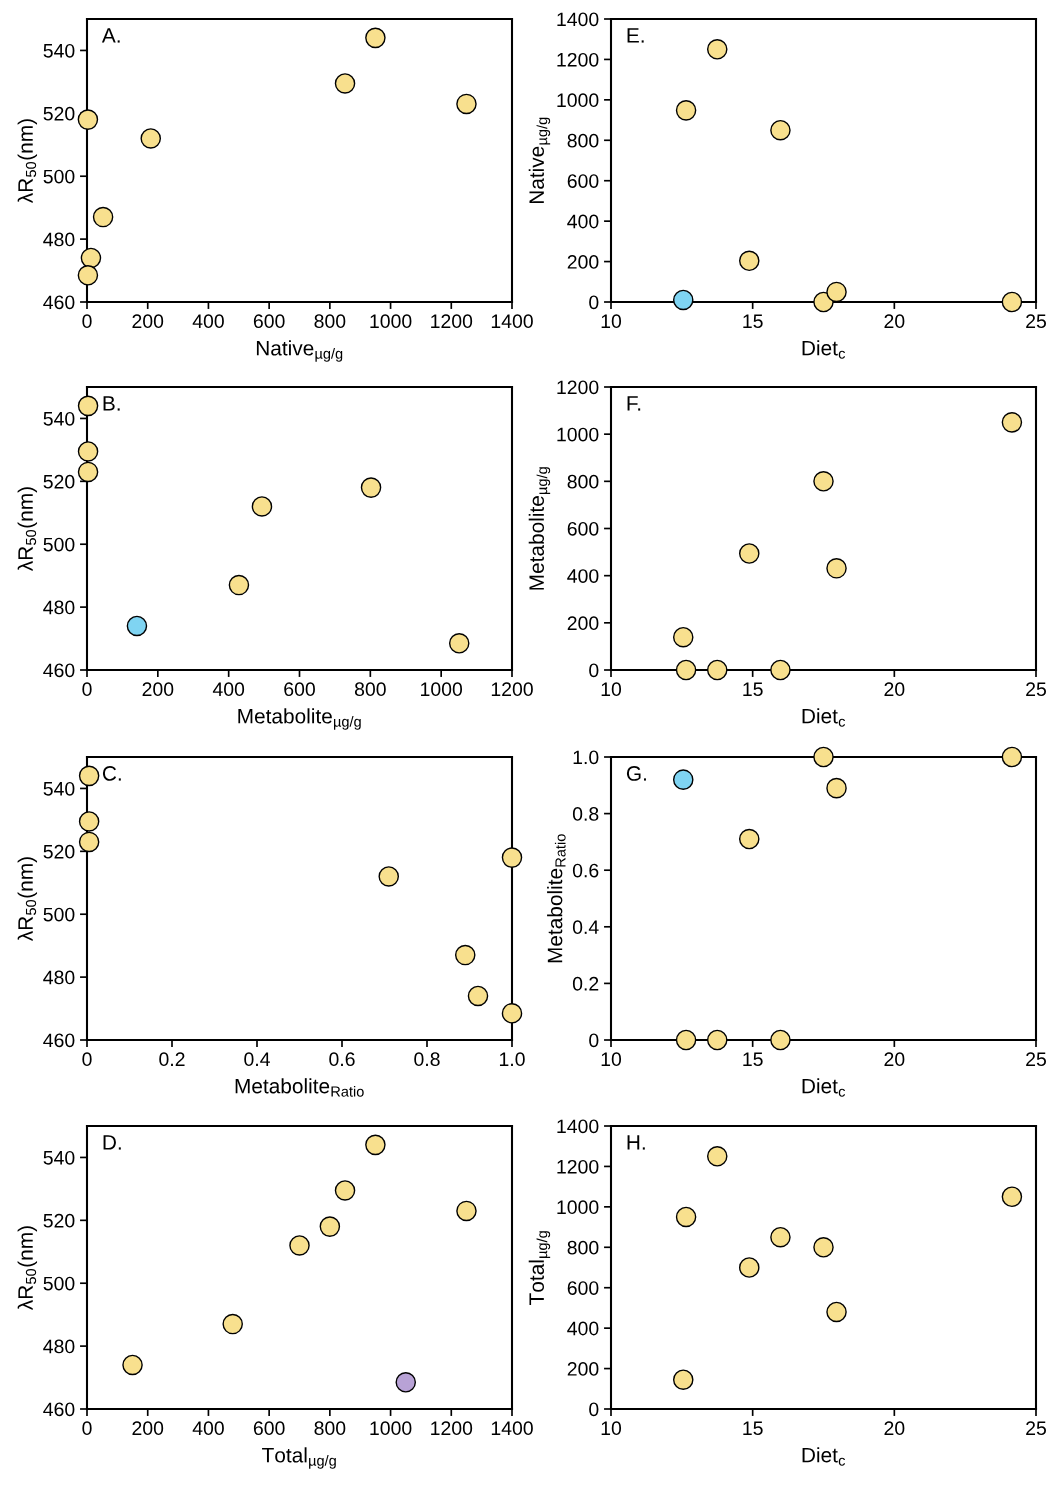 The image size is (1054, 1487). I want to click on x-tick-label: 0.8, so click(427, 1059).